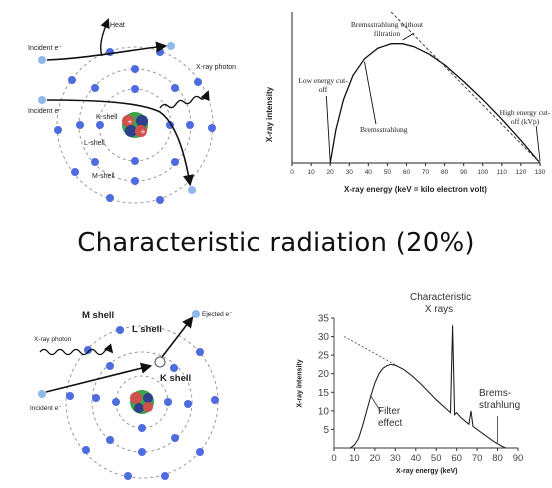 The image size is (552, 488). What do you see at coordinates (376, 404) in the screenshot?
I see `pointer-filter-effect` at bounding box center [376, 404].